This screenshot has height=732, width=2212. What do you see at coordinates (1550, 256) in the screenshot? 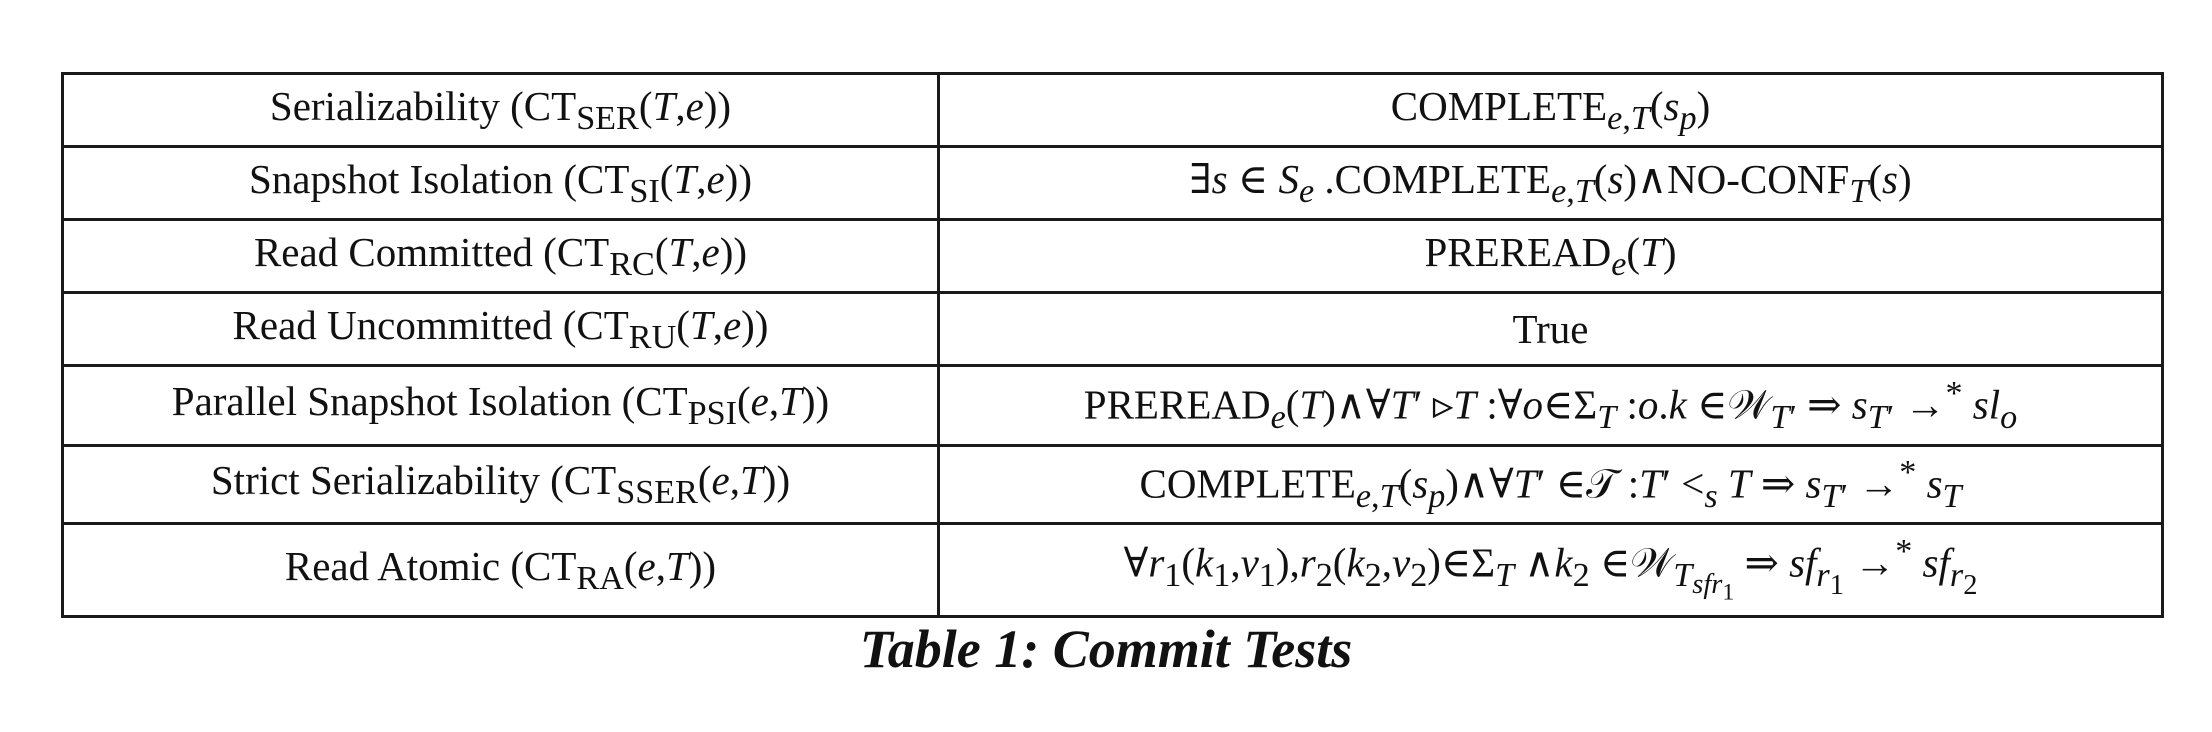
I see `commit-test-cell: PREREADe(T)` at bounding box center [1550, 256].